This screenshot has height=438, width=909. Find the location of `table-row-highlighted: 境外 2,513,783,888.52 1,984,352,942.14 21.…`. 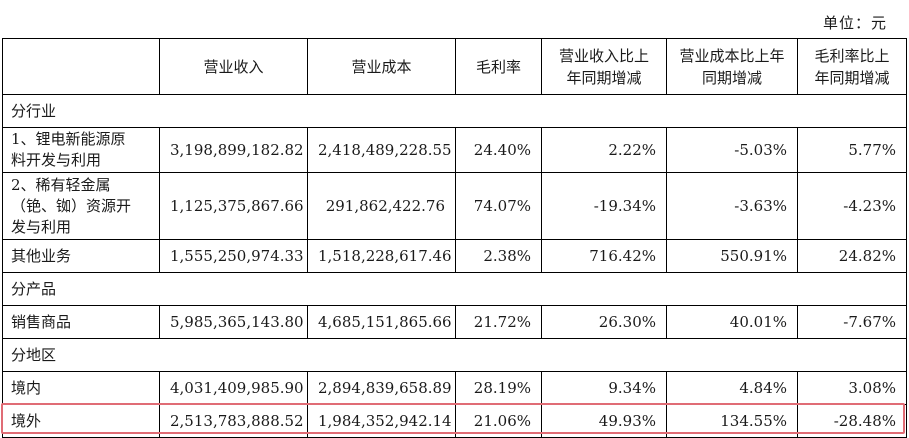

table-row-highlighted: 境外 2,513,783,888.52 1,984,352,942.14 21.… is located at coordinates (454, 421).